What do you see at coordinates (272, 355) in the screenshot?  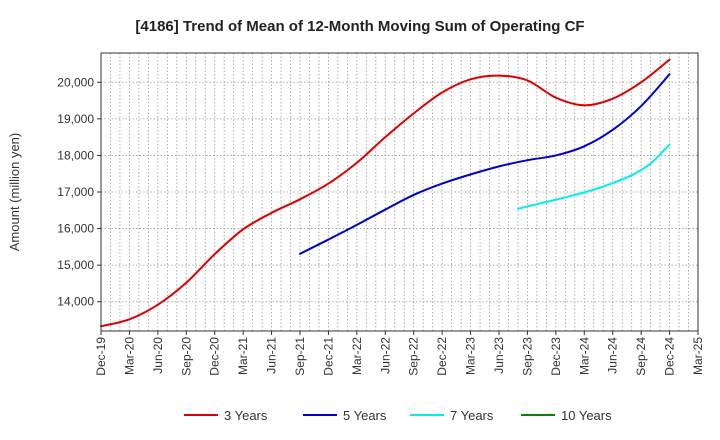 I see `x-tick-label: Jun-21` at bounding box center [272, 355].